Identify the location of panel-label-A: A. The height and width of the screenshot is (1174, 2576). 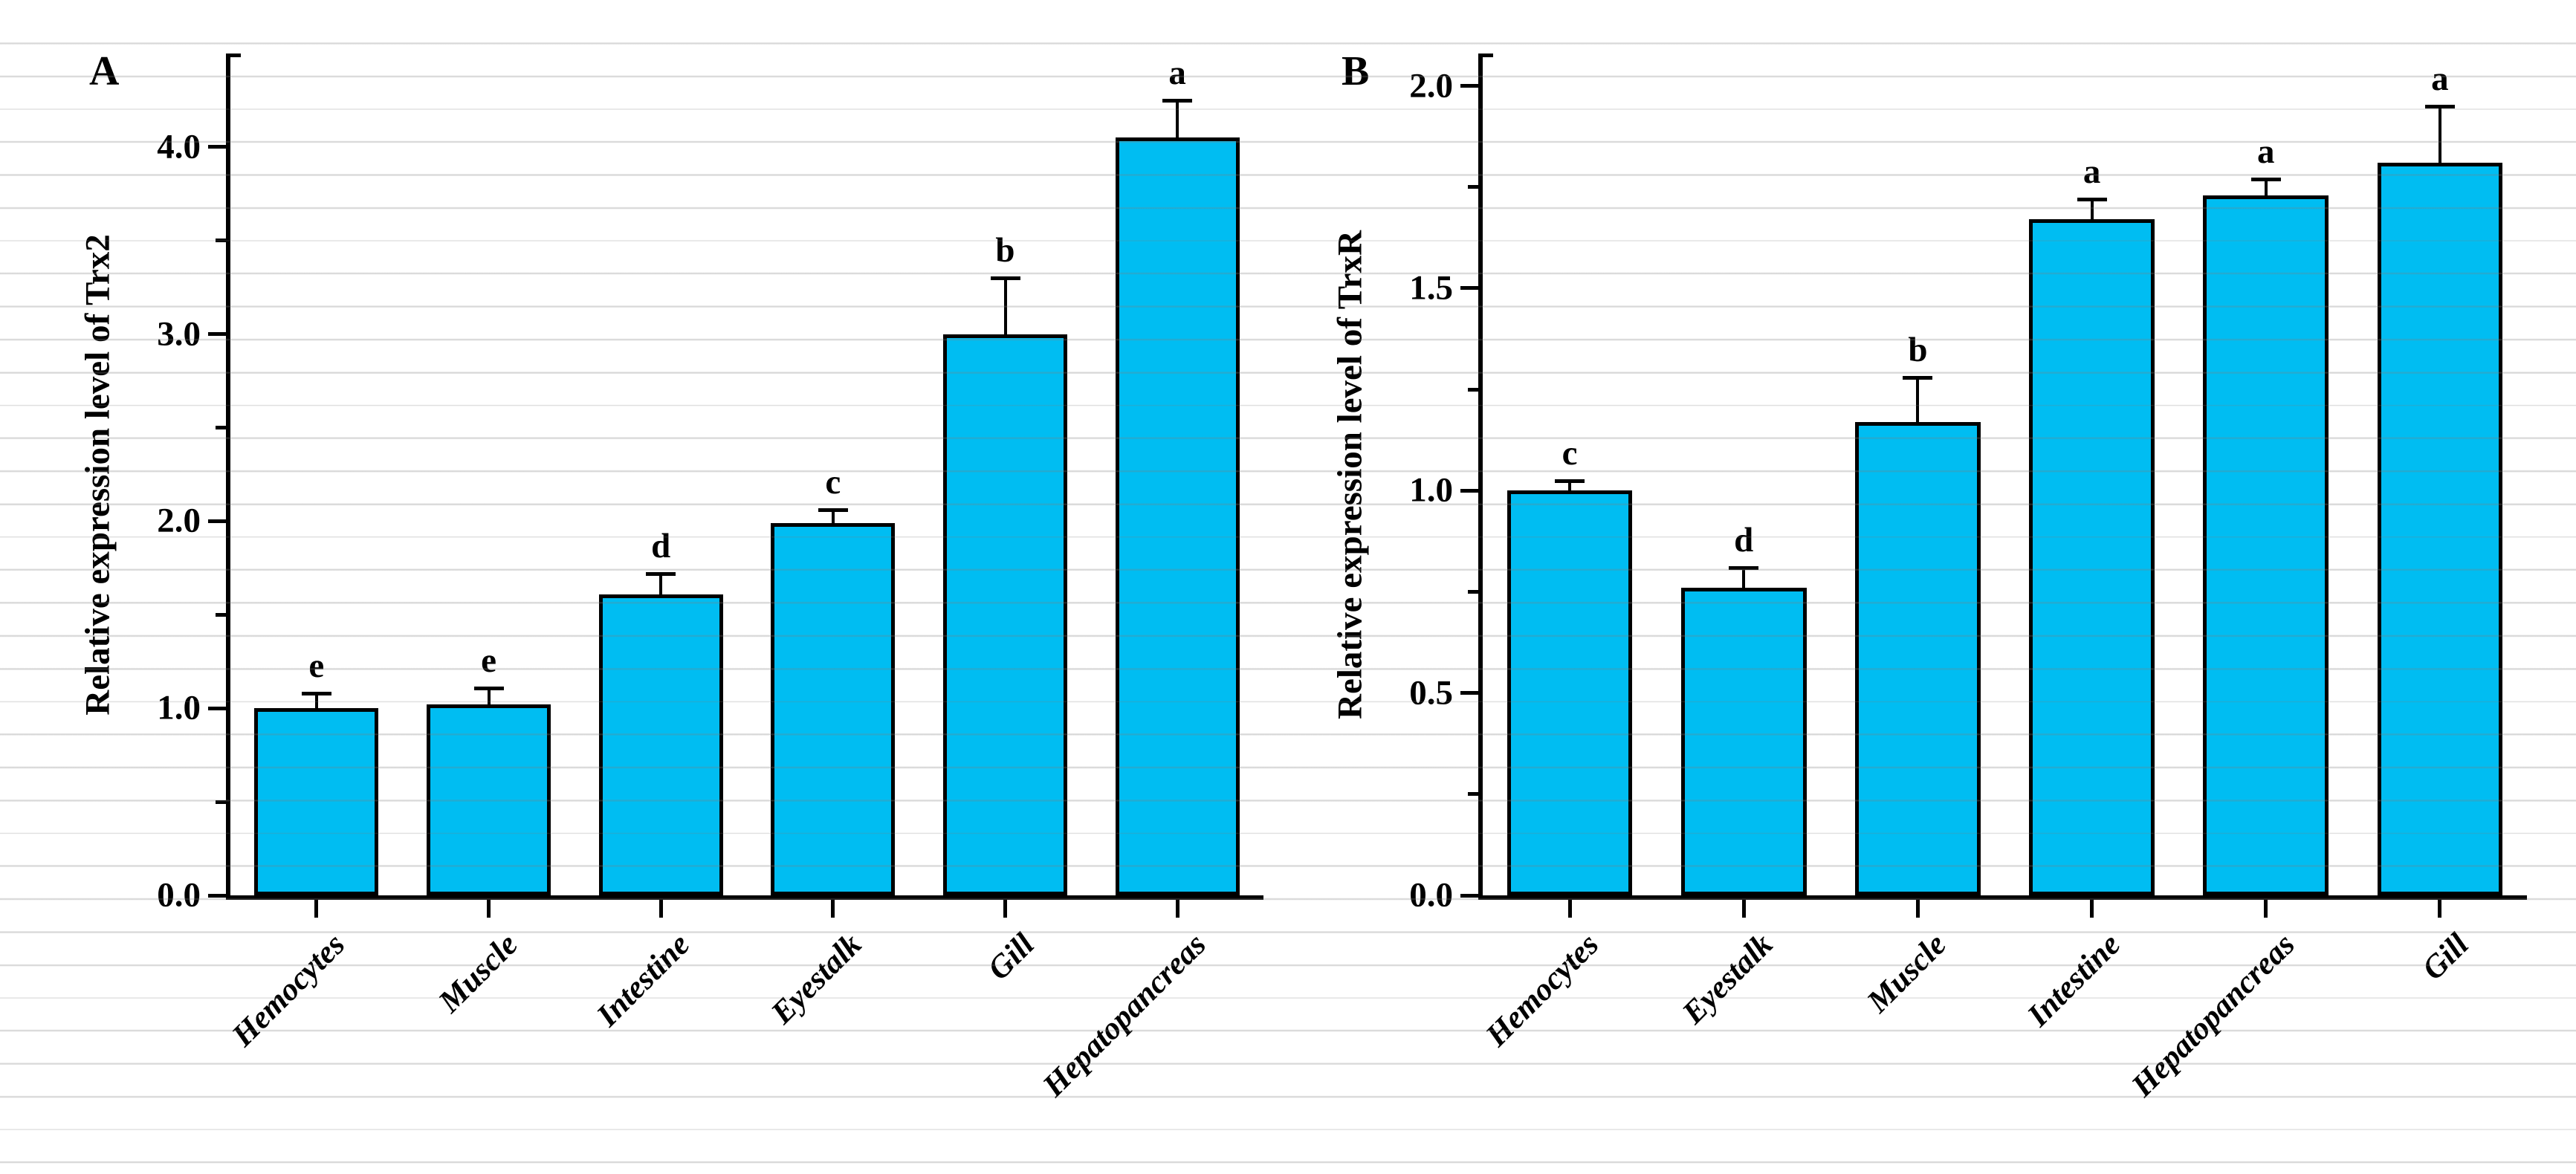
(105, 71).